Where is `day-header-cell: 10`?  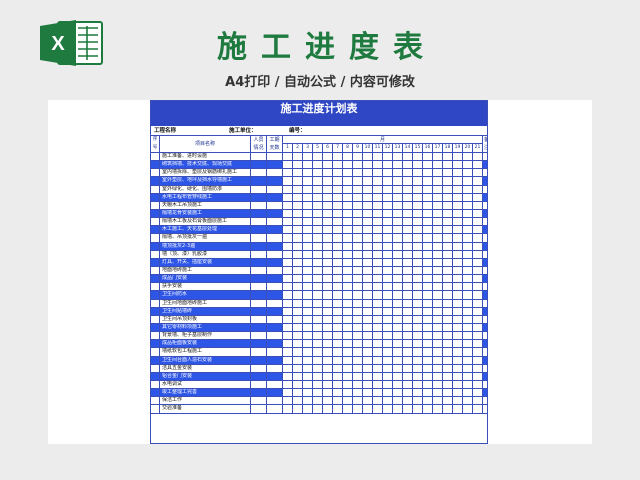
day-header-cell: 10 is located at coordinates (368, 148).